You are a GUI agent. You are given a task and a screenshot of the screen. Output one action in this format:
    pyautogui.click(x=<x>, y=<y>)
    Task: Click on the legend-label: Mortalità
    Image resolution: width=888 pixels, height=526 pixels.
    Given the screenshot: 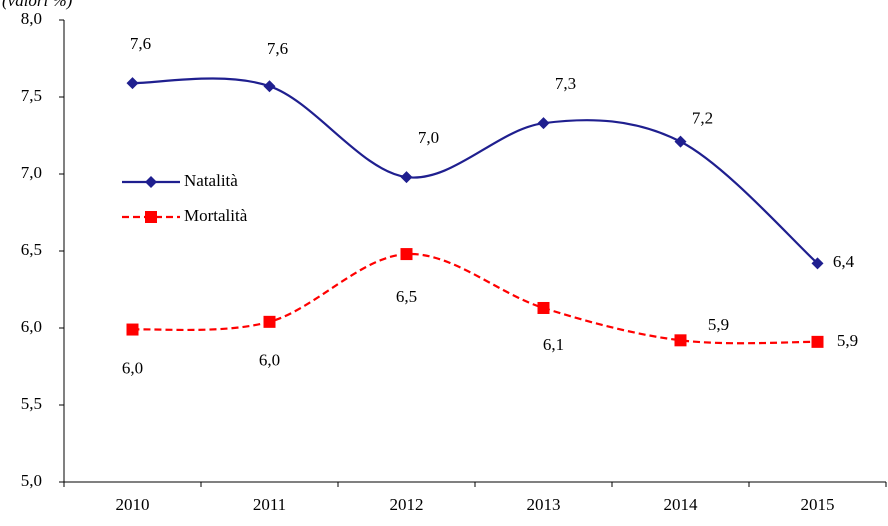 What is the action you would take?
    pyautogui.click(x=216, y=215)
    